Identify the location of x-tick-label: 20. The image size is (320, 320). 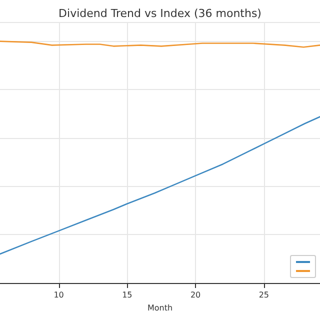
(195, 295).